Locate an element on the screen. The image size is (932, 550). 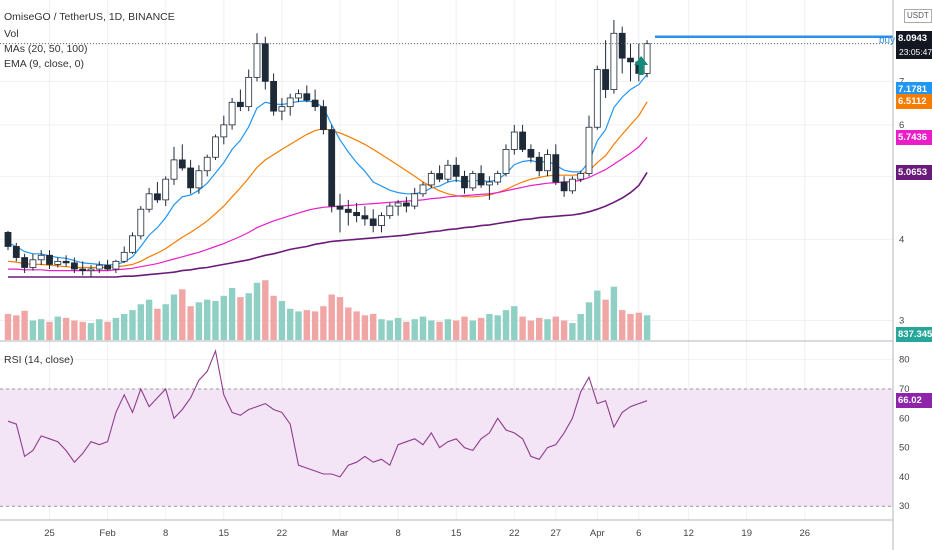
time-tick-label: Feb is located at coordinates (107, 533).